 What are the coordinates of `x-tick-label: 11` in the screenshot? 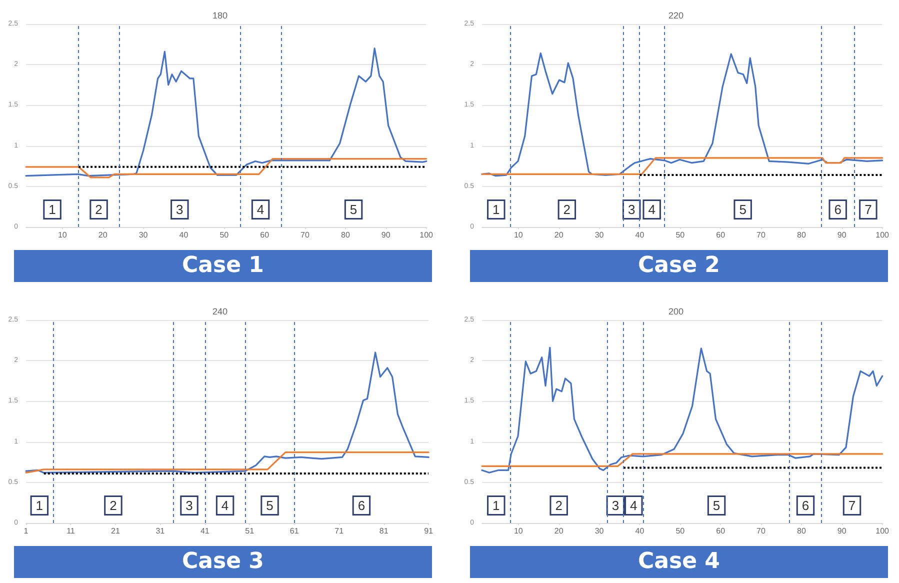 It's located at (71, 531).